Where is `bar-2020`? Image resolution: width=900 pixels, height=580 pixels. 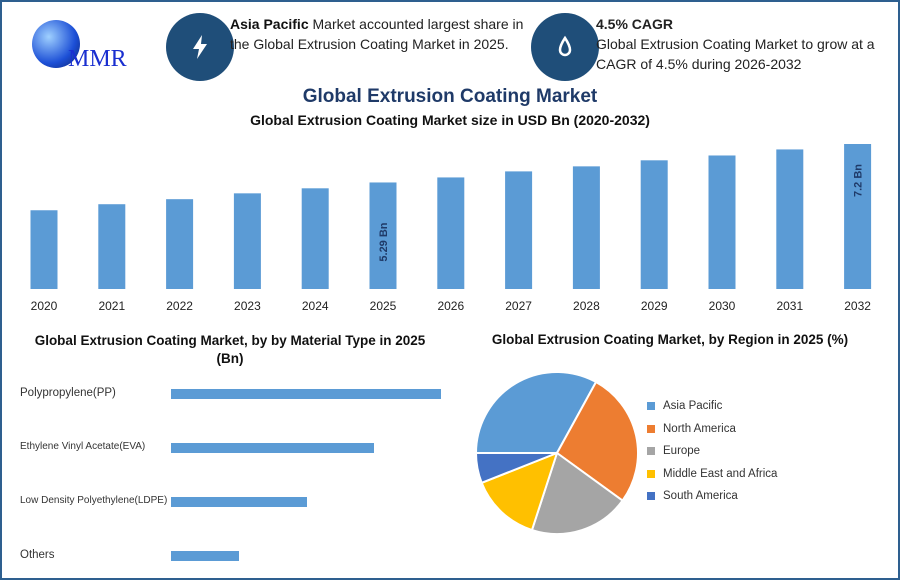
bar-2020 is located at coordinates (44, 249).